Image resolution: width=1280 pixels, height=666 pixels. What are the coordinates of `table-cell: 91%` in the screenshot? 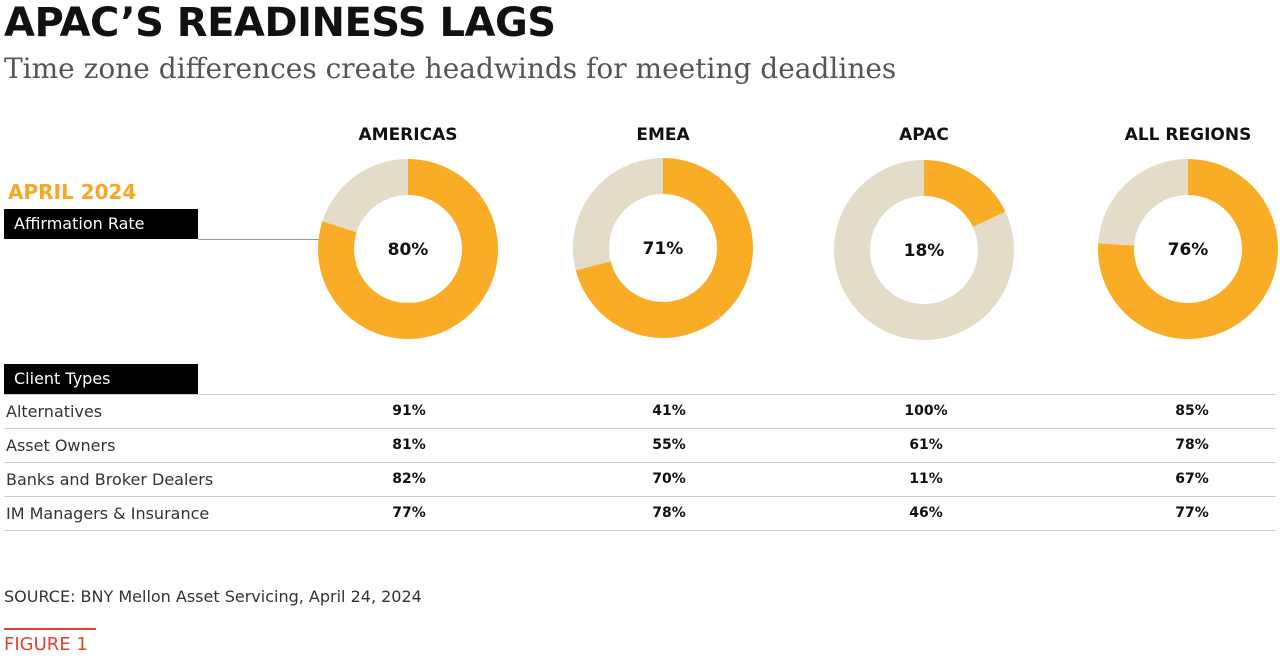 It's located at (409, 411).